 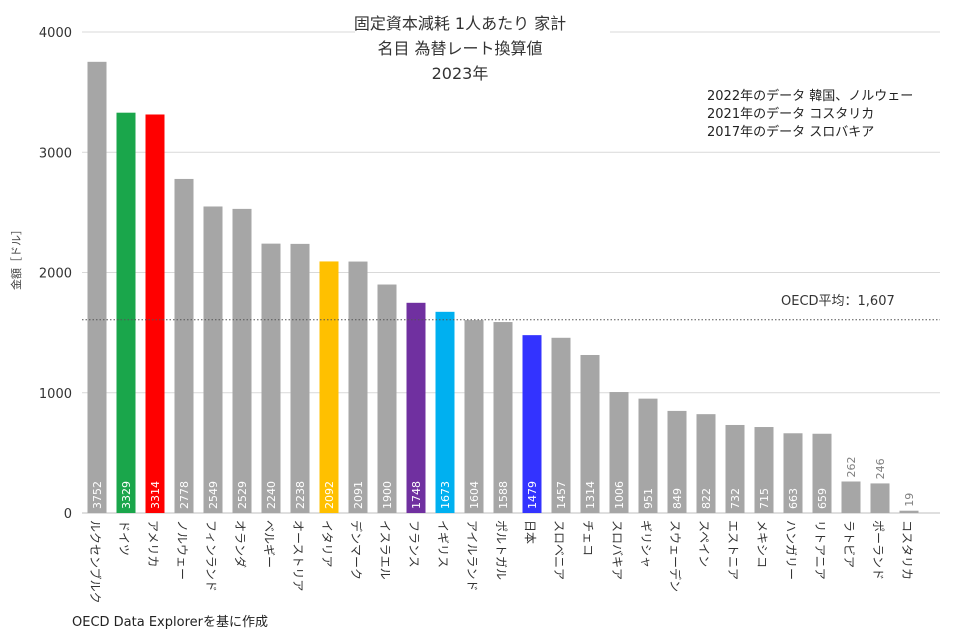 What do you see at coordinates (184, 495) in the screenshot?
I see `data-label: 2778` at bounding box center [184, 495].